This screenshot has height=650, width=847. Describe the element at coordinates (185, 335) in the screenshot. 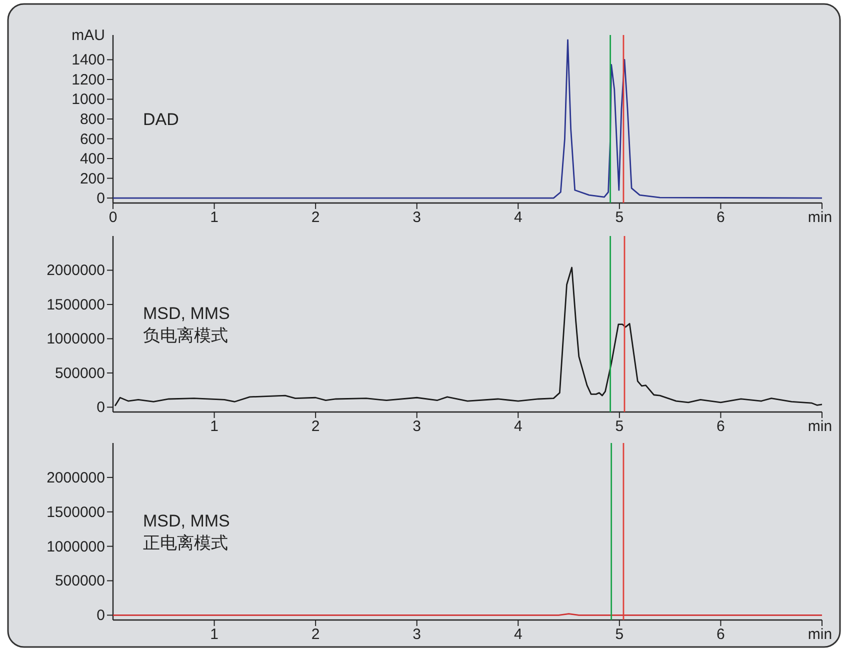

I see `annotation: 负电离模式` at that location.